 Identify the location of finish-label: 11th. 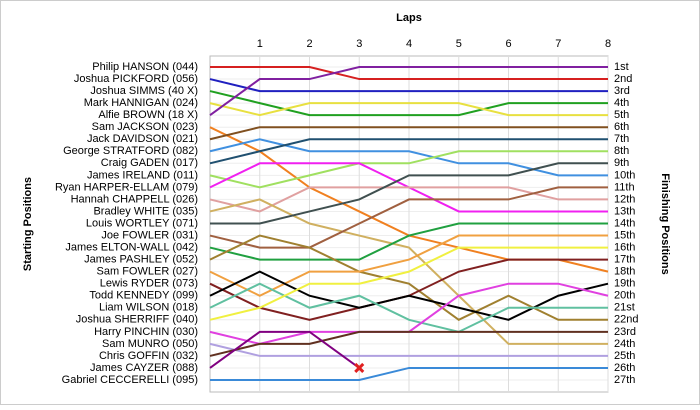
(624, 187).